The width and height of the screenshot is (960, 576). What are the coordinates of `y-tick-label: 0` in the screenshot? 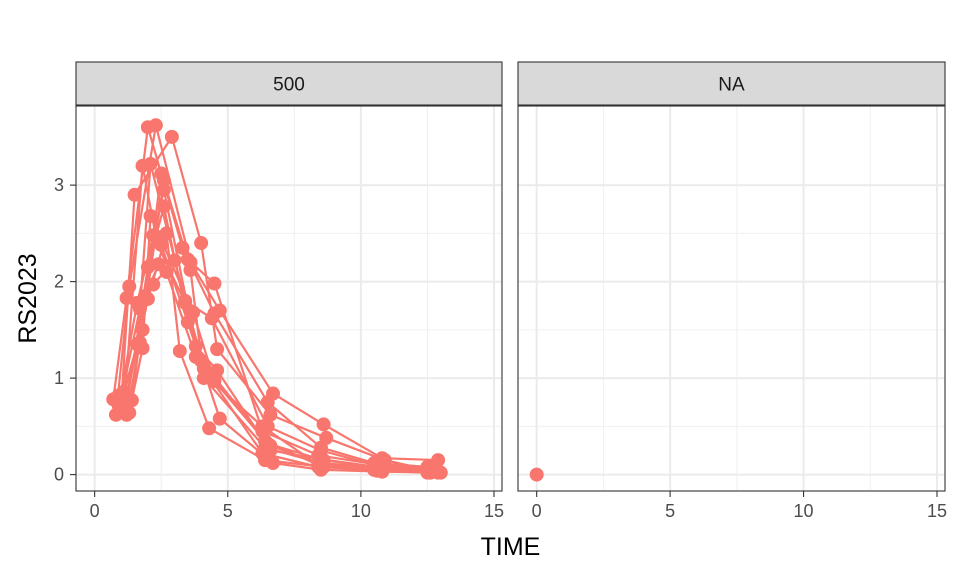 It's located at (59, 475).